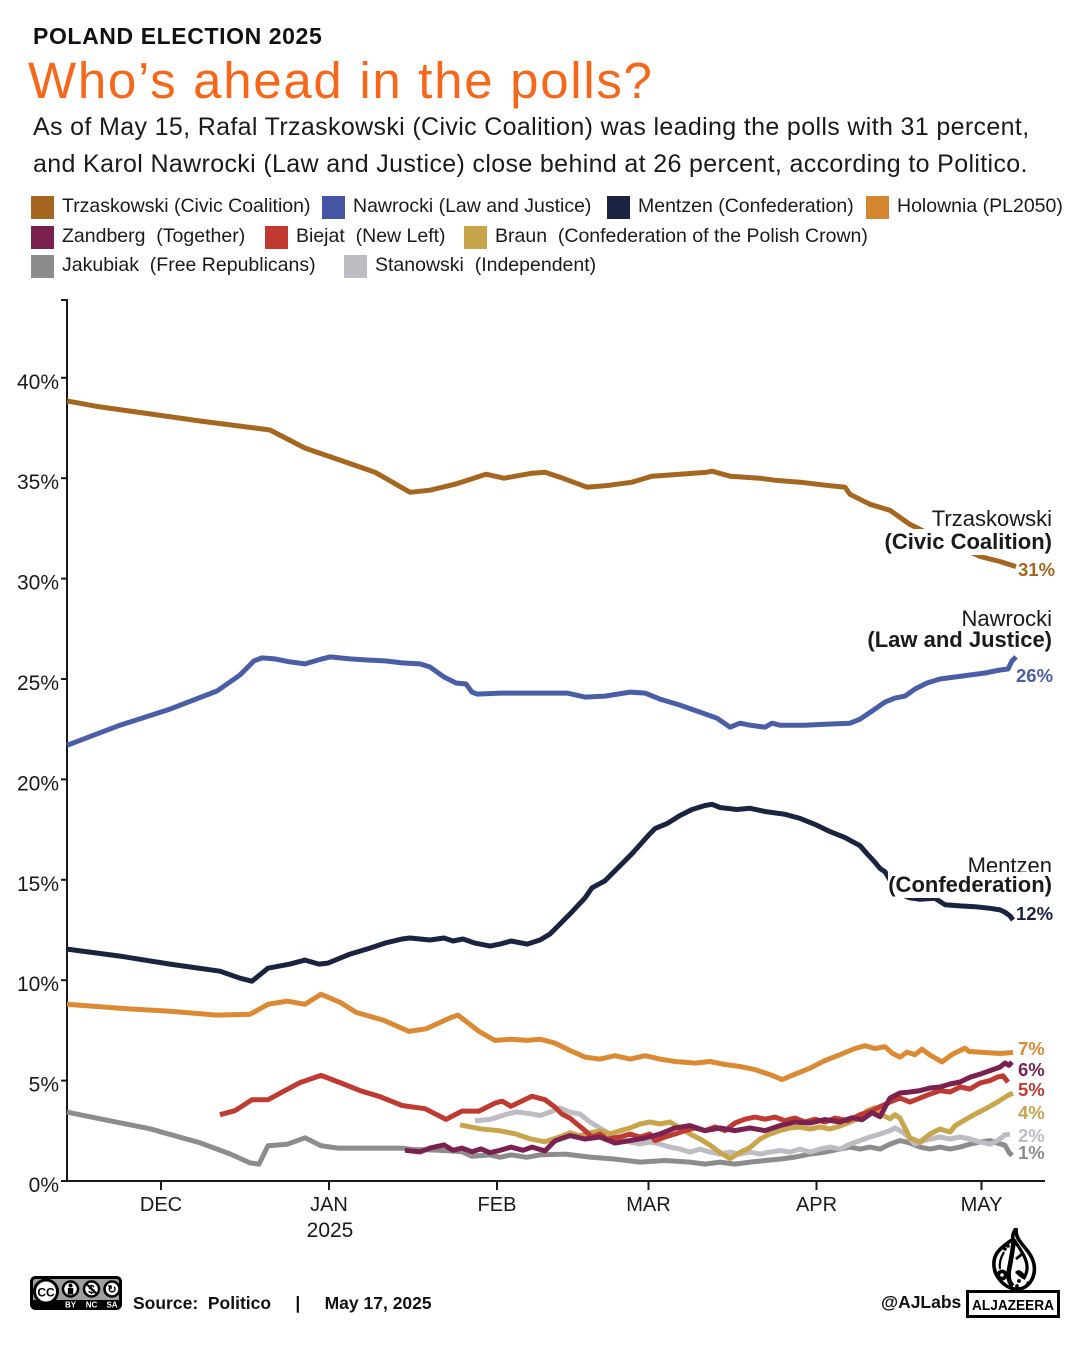 The width and height of the screenshot is (1080, 1350). What do you see at coordinates (46, 1293) in the screenshot?
I see `svg-text: CC` at bounding box center [46, 1293].